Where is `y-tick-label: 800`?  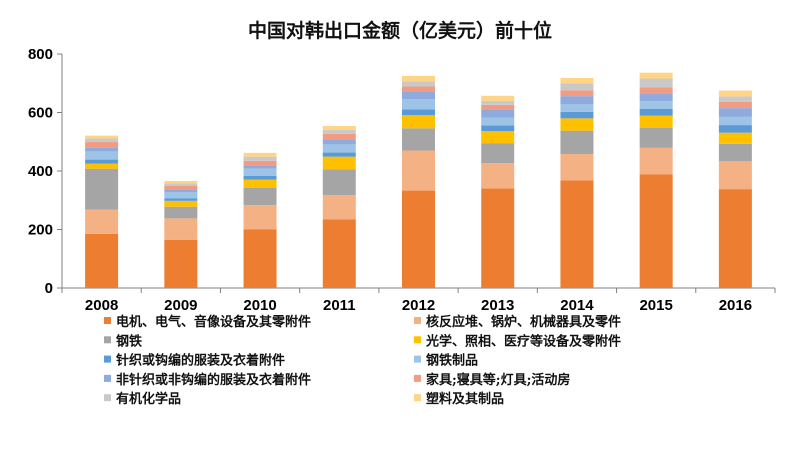
y-tick-label: 800 is located at coordinates (40, 54).